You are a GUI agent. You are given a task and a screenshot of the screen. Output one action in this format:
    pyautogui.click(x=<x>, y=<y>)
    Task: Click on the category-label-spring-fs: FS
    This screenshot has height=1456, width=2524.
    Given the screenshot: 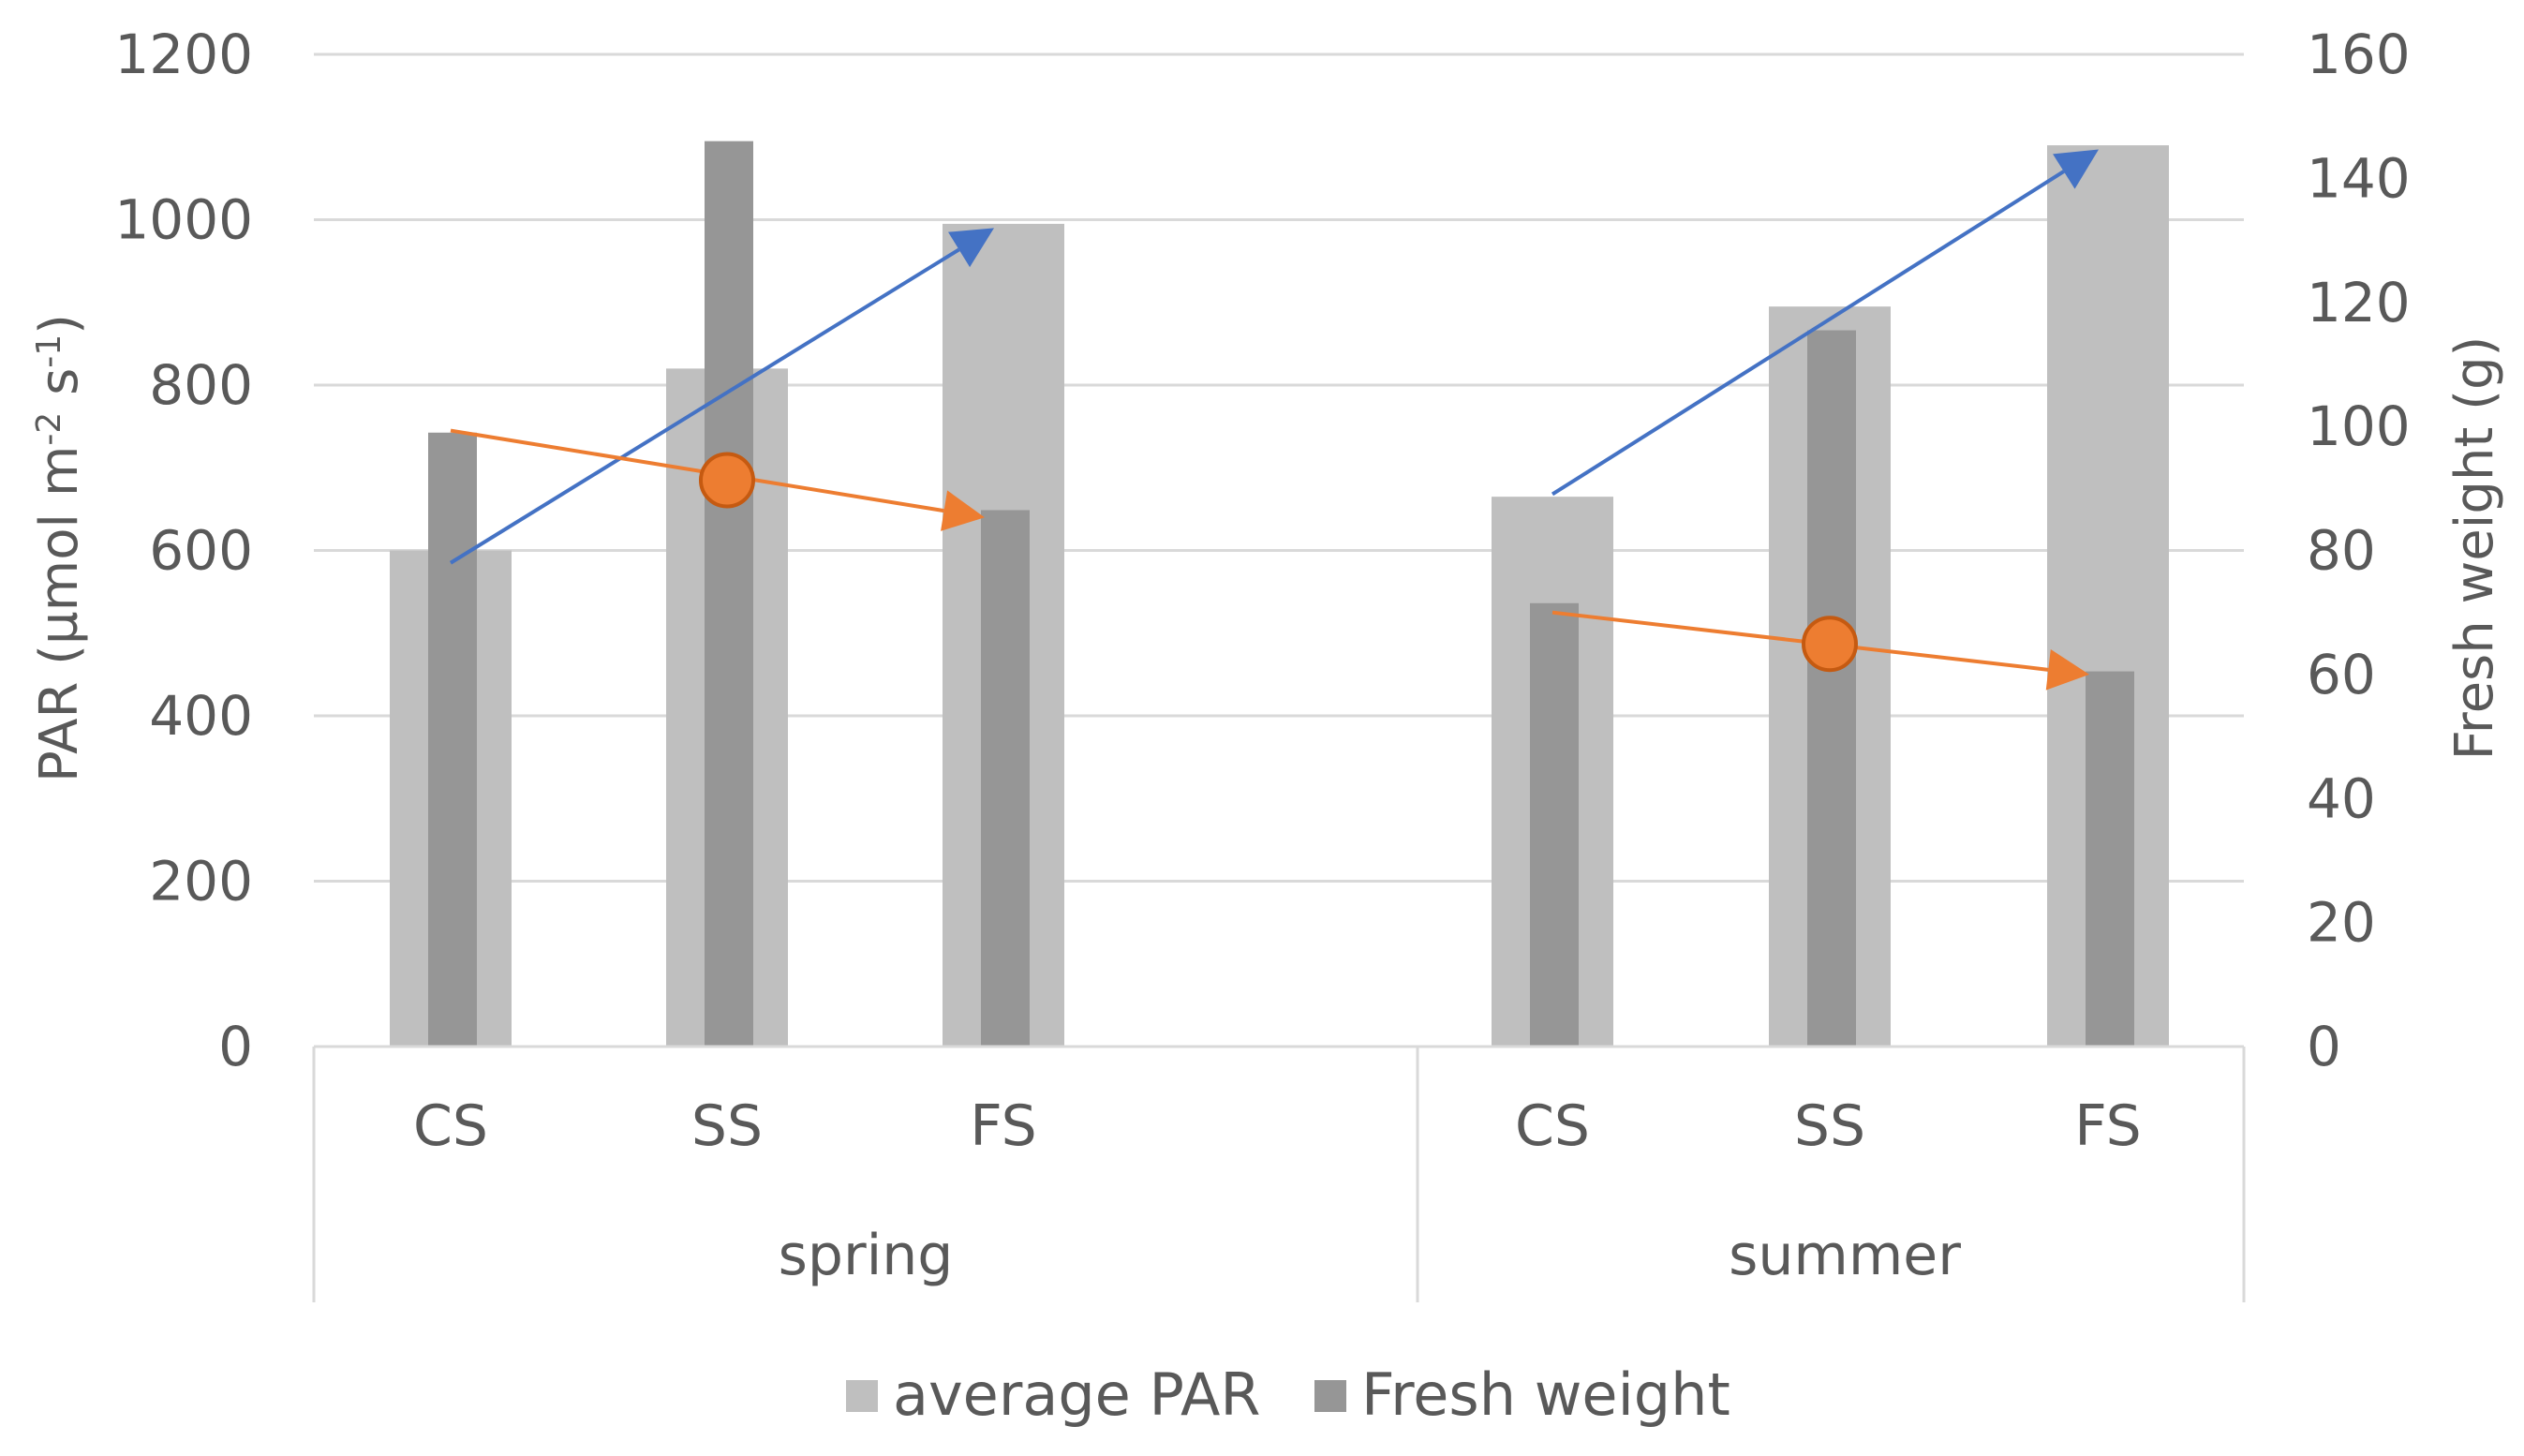 What is the action you would take?
    pyautogui.click(x=1003, y=1126)
    